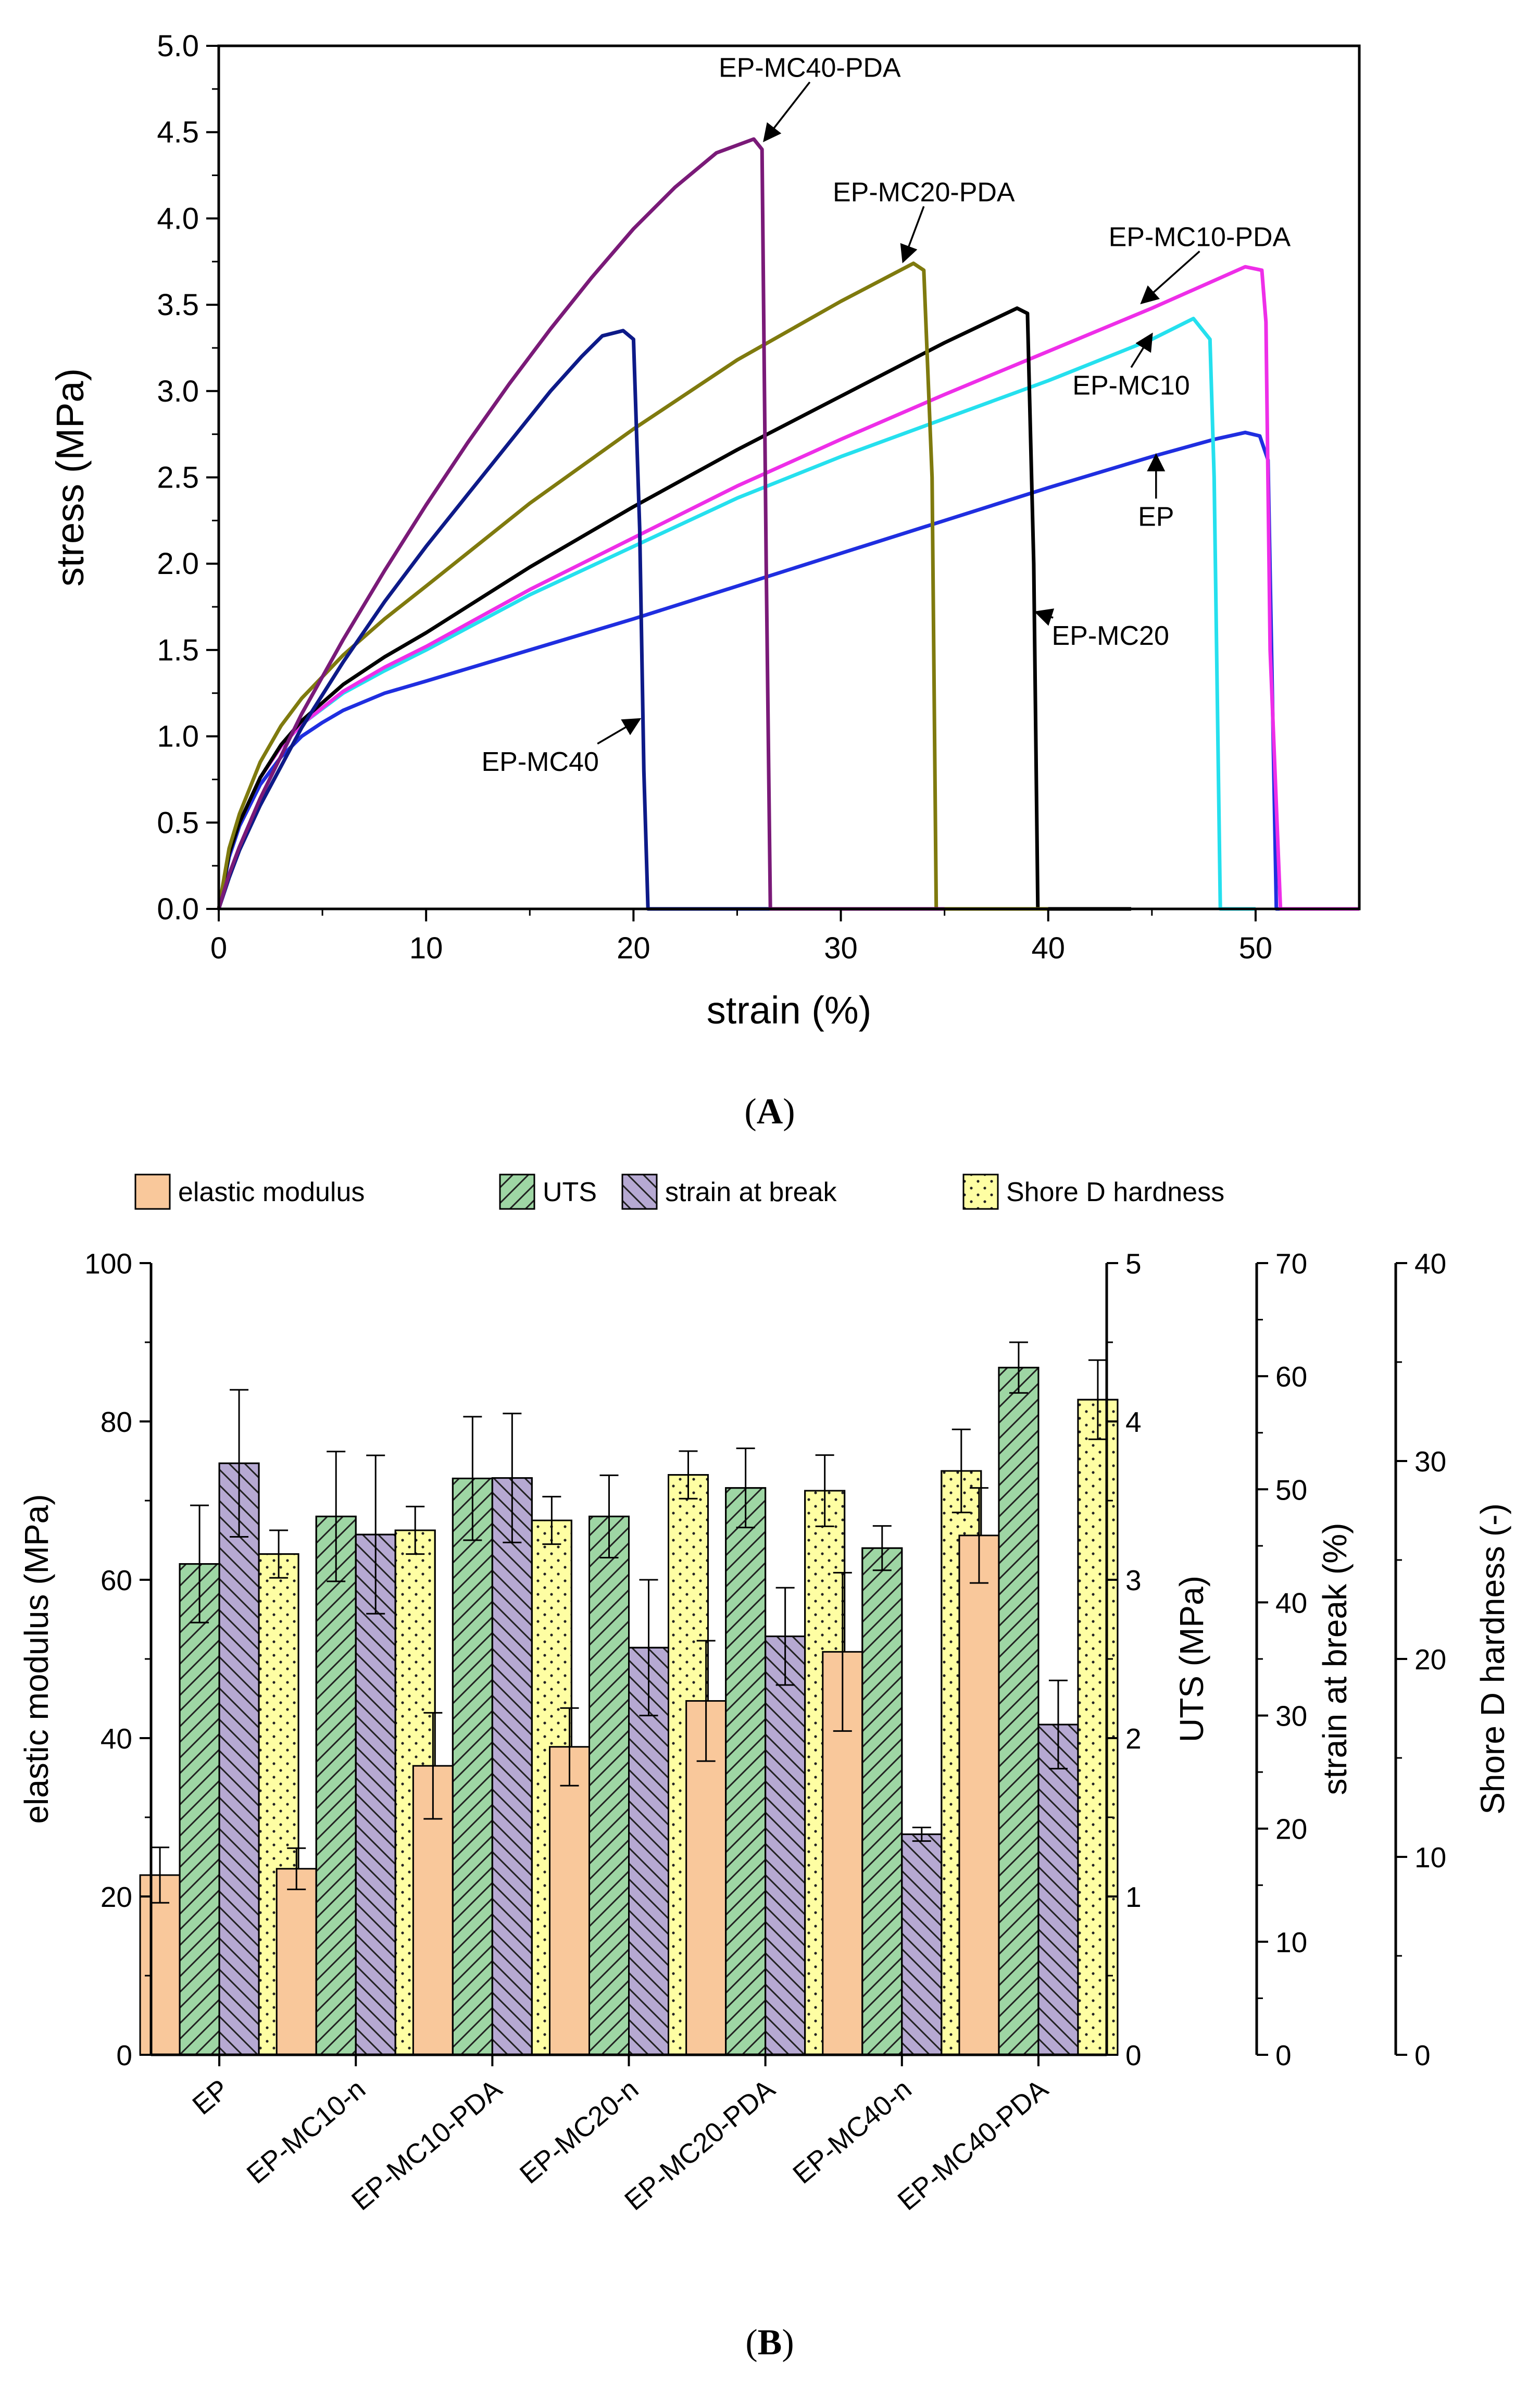  I want to click on panel-label-a: (A), so click(769, 1112).